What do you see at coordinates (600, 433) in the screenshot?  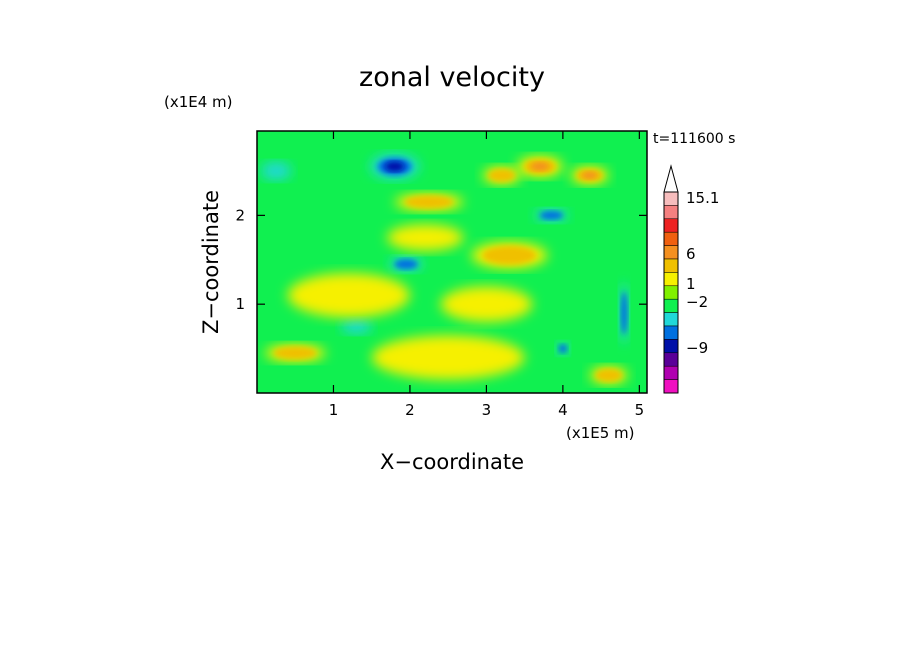 I see `x-unit-label: (x1E5 m)` at bounding box center [600, 433].